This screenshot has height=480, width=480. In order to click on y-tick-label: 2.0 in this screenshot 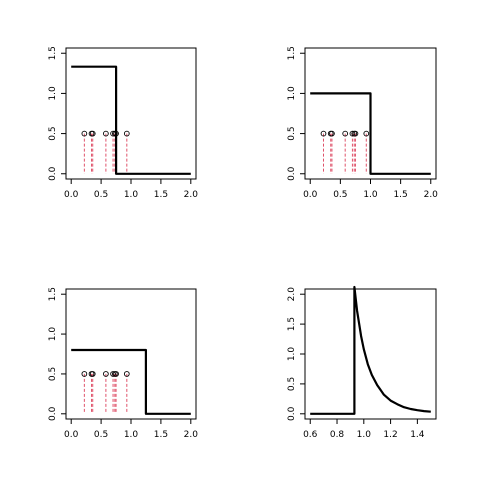, I will do `click(292, 294)`.